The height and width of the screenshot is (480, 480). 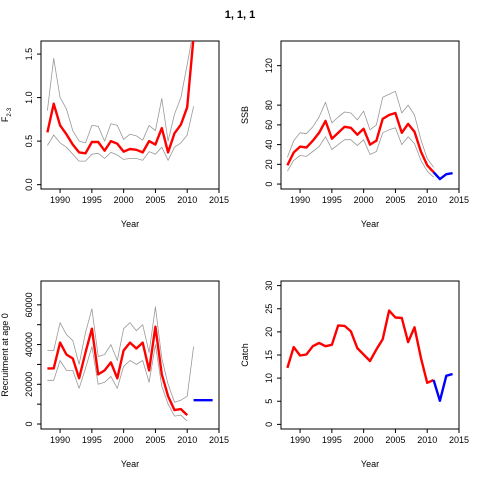 I want to click on y-tick-label: 10, so click(x=269, y=378).